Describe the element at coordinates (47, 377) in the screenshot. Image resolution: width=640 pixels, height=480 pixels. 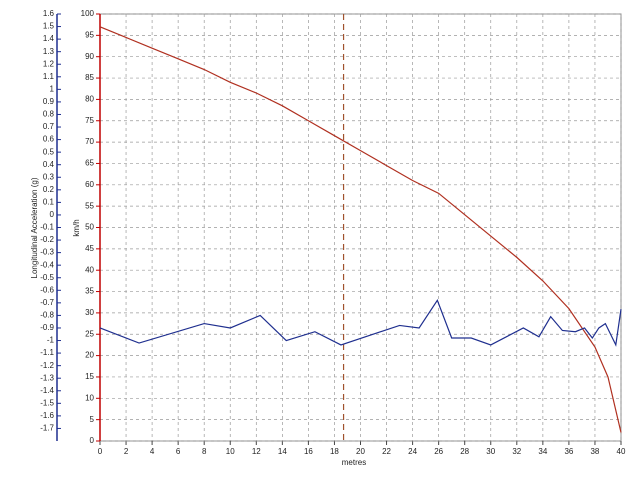
I see `y2-tick-label: -1.3` at that location.